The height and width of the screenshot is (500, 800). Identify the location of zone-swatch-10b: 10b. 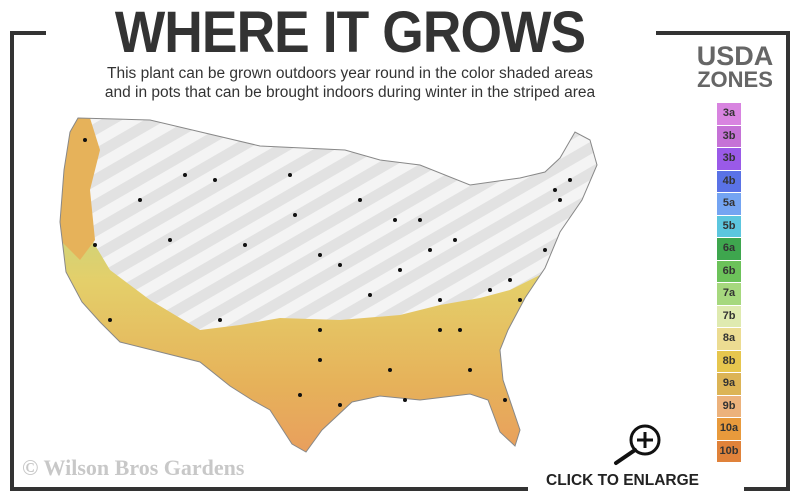
(729, 451).